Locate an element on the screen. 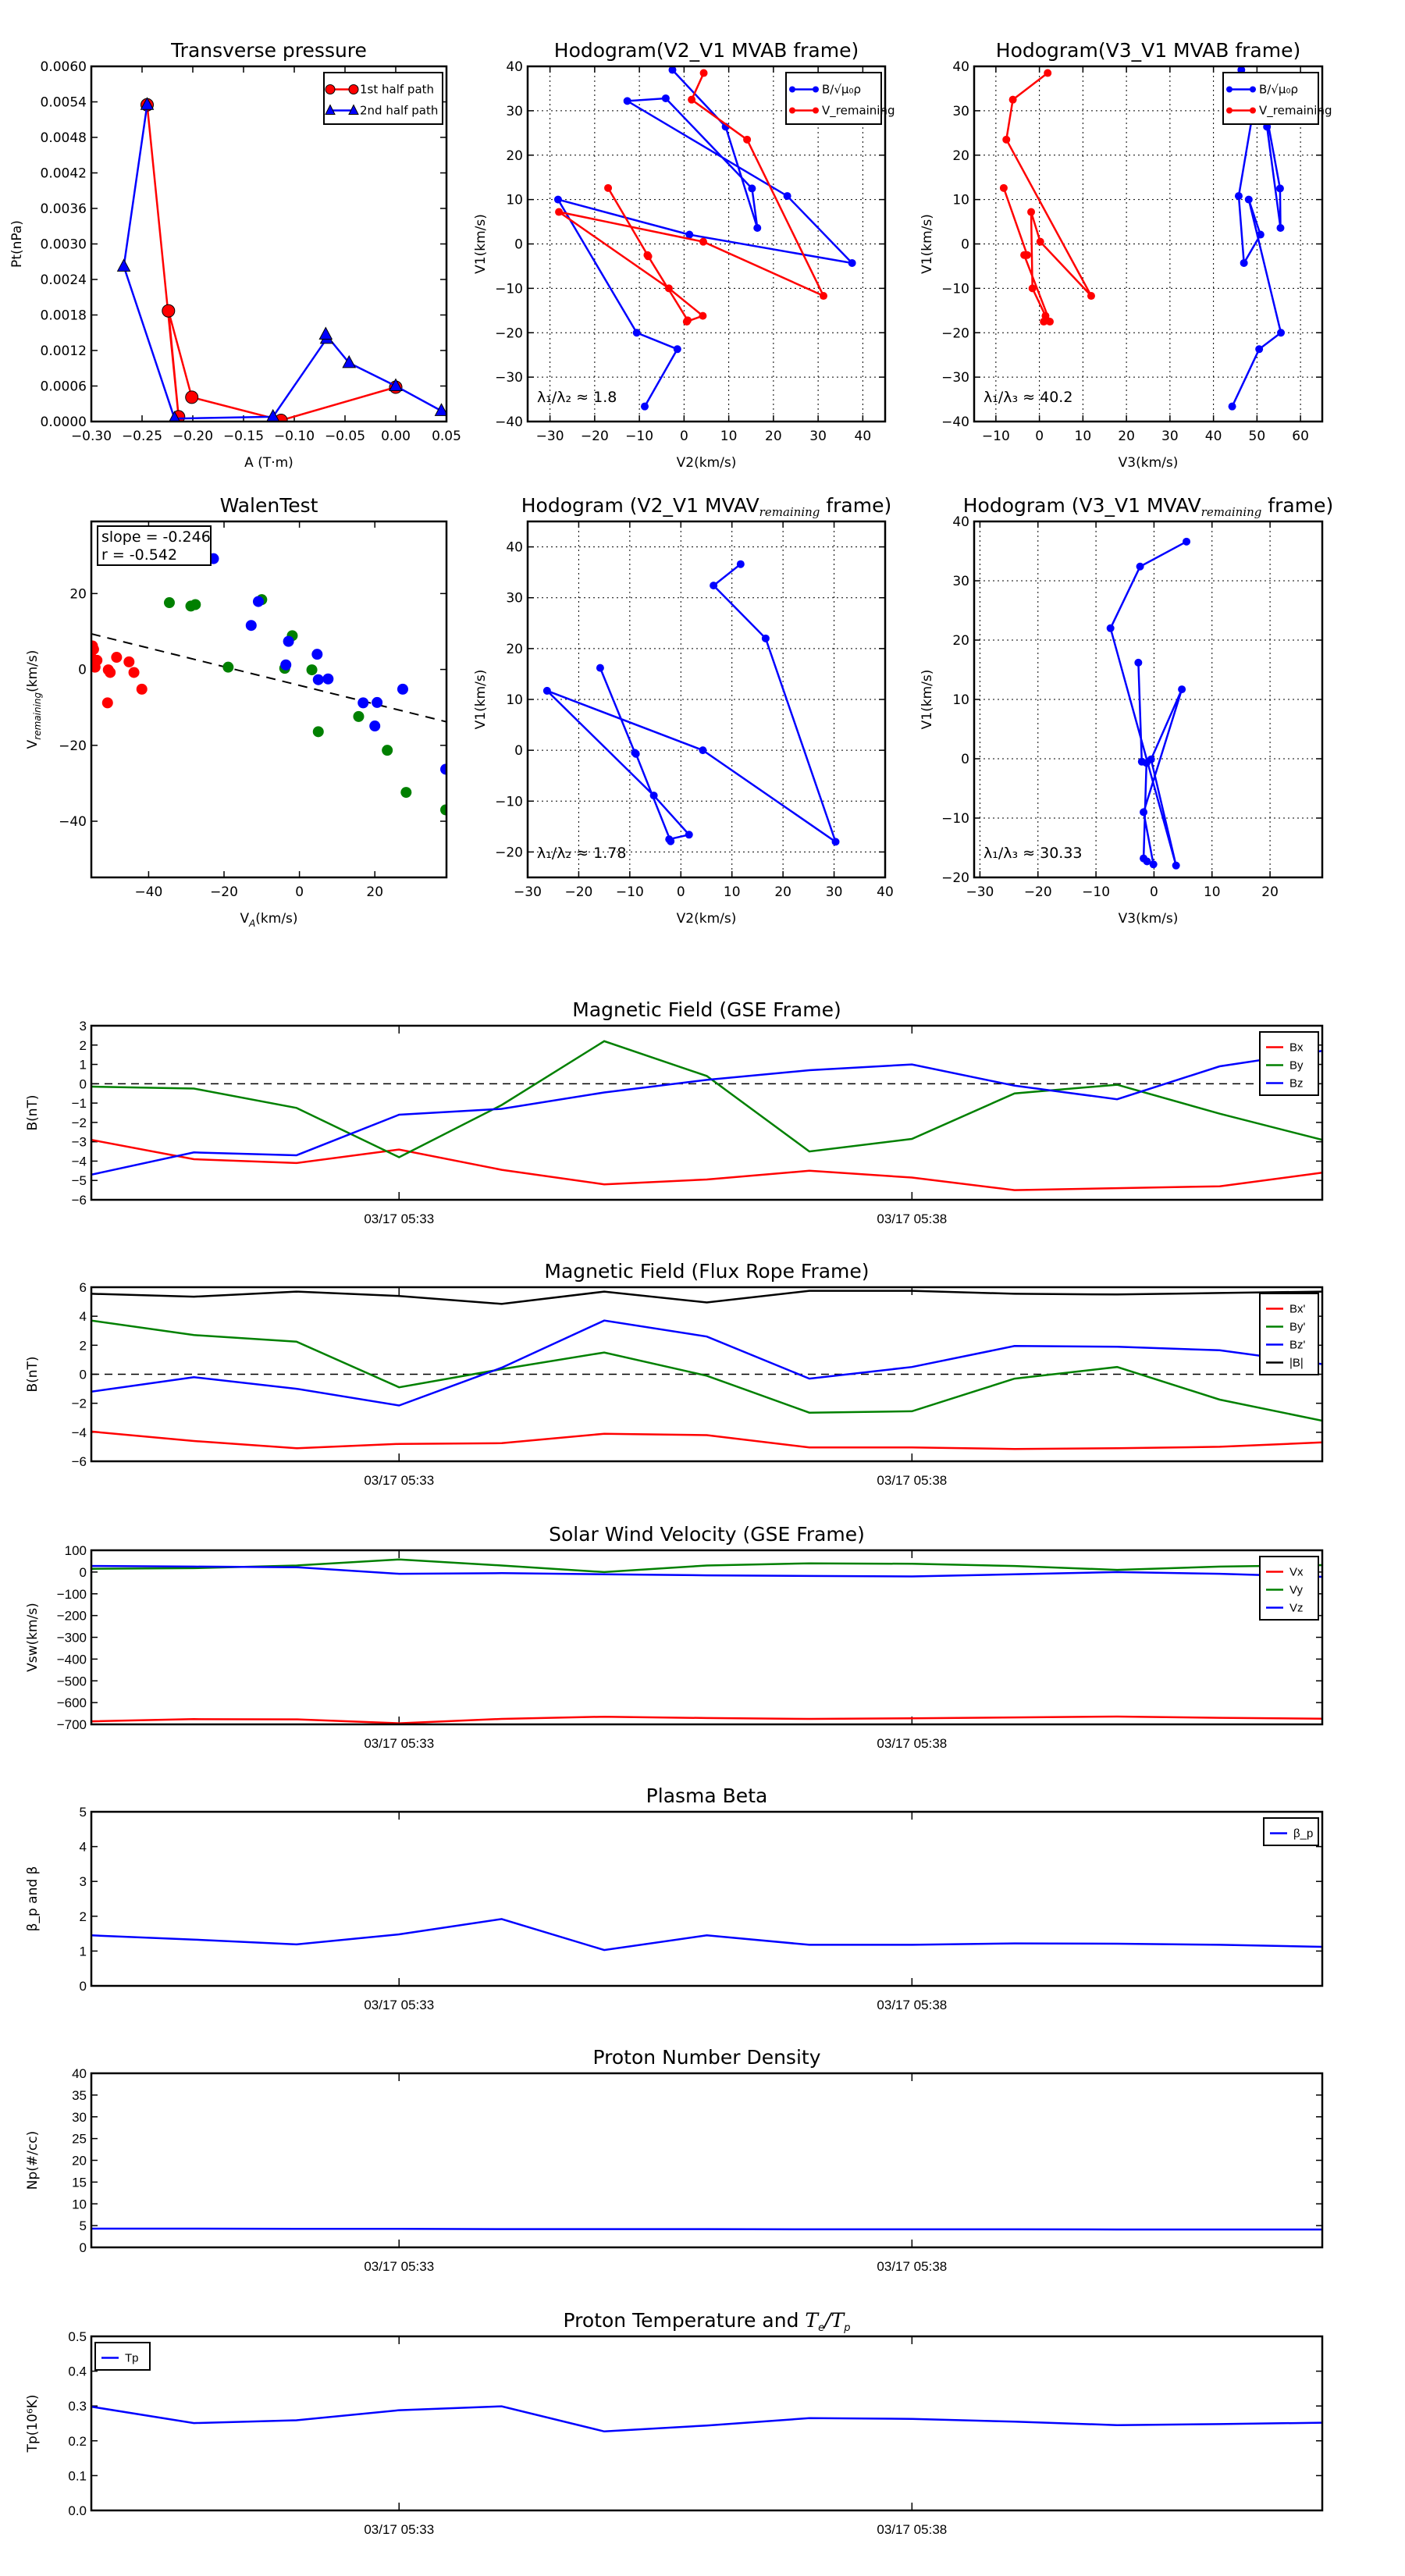  x-tick-label: 40 is located at coordinates (864, 436).